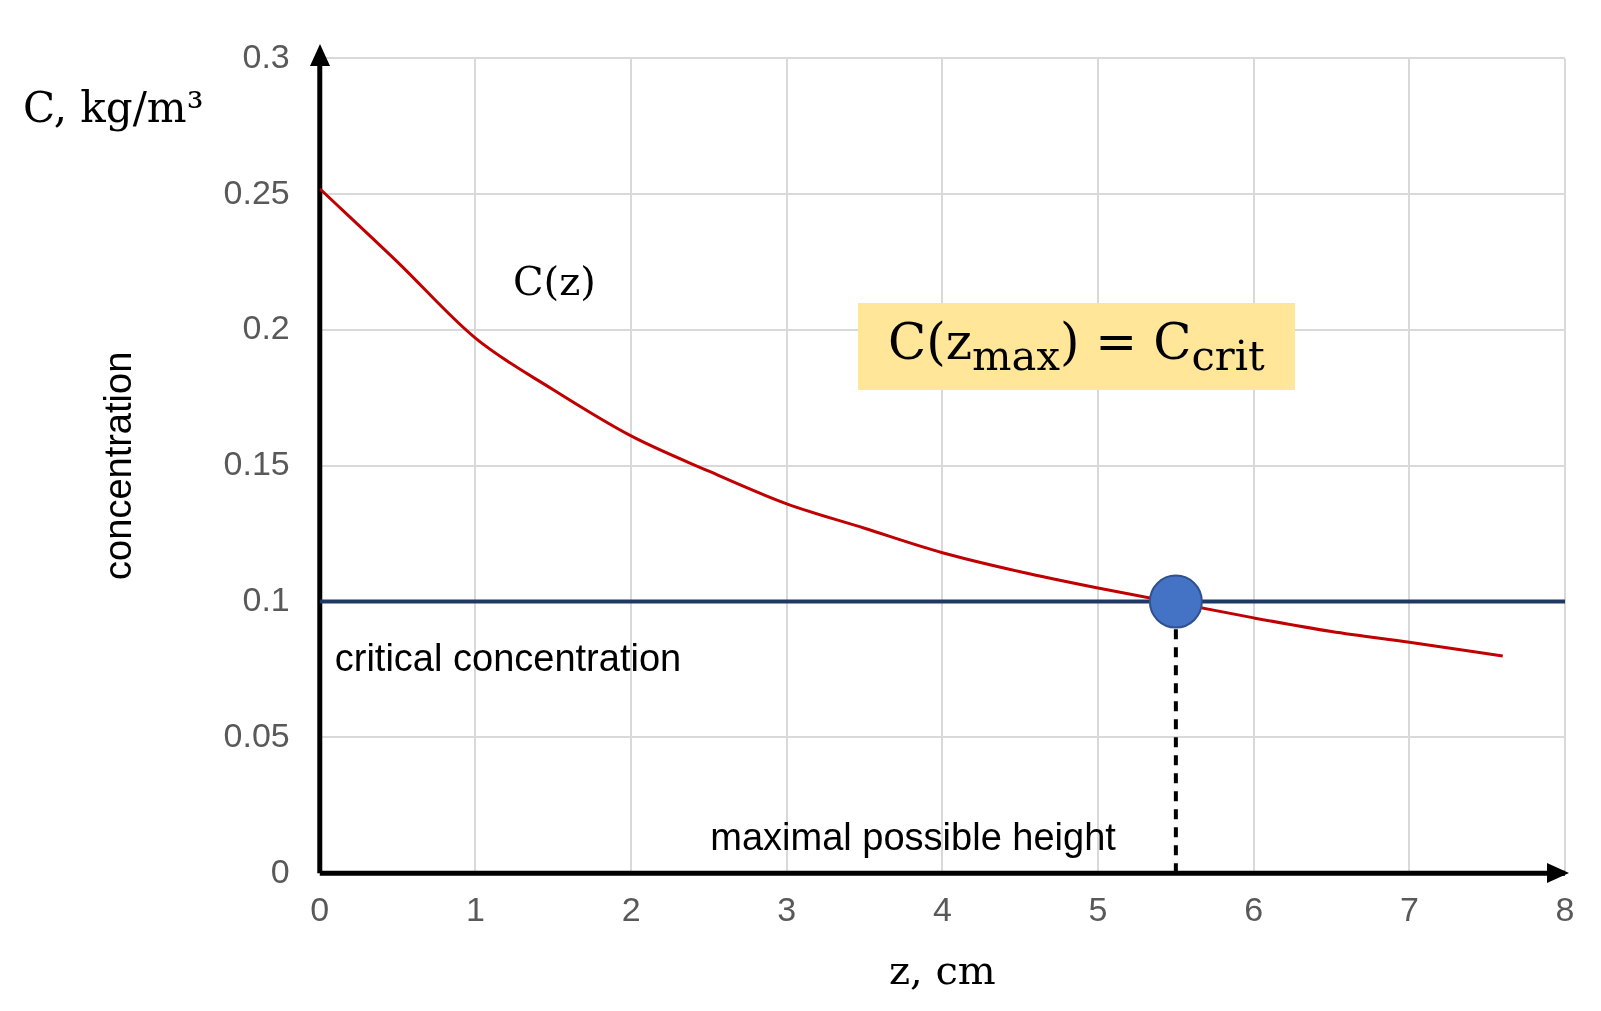  What do you see at coordinates (1098, 908) in the screenshot?
I see `x-tick-label: 5` at bounding box center [1098, 908].